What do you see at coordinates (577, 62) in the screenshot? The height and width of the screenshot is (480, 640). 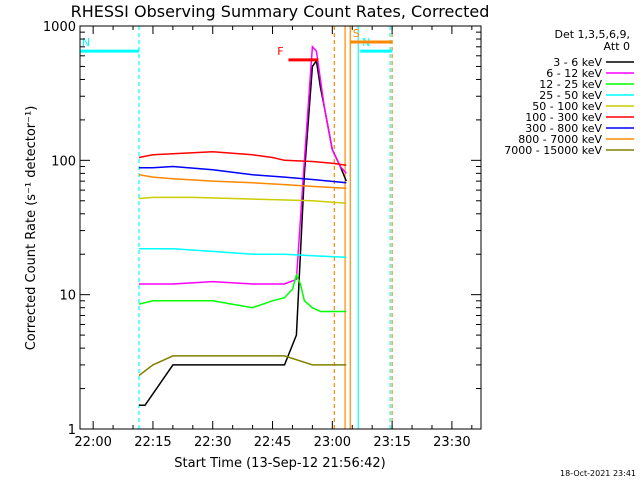 I see `legend-label: 3 - 6 keV` at bounding box center [577, 62].